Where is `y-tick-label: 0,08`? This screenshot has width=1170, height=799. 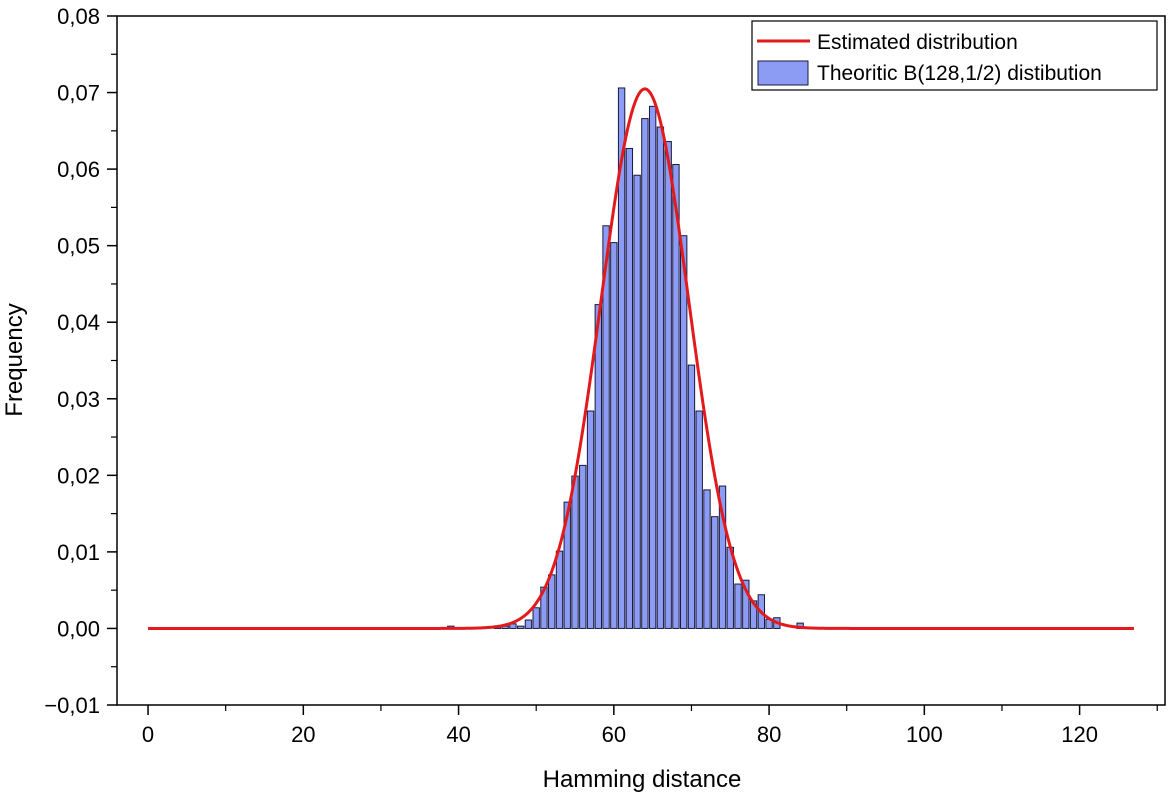
y-tick-label: 0,08 is located at coordinates (78, 16).